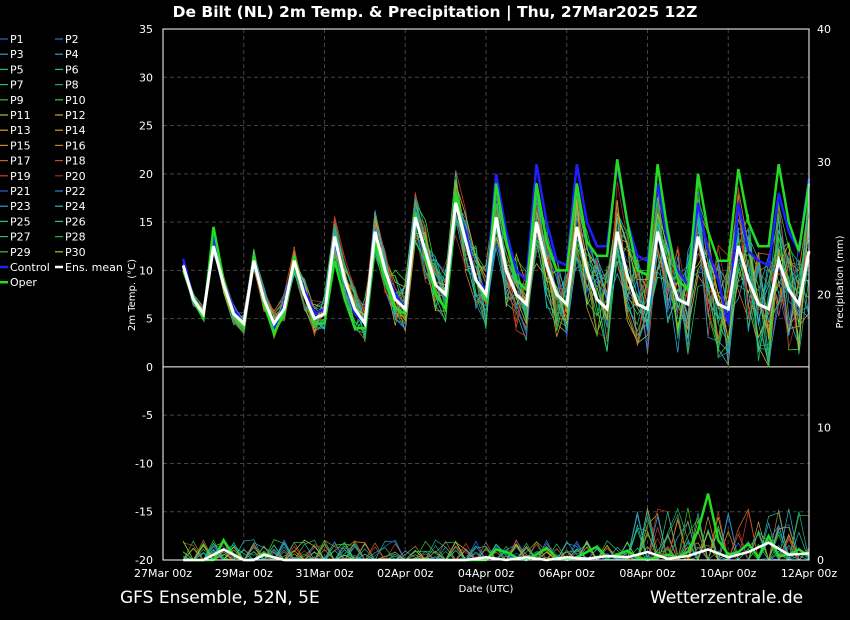 This screenshot has height=620, width=850. I want to click on legend-label: P7, so click(17, 85).